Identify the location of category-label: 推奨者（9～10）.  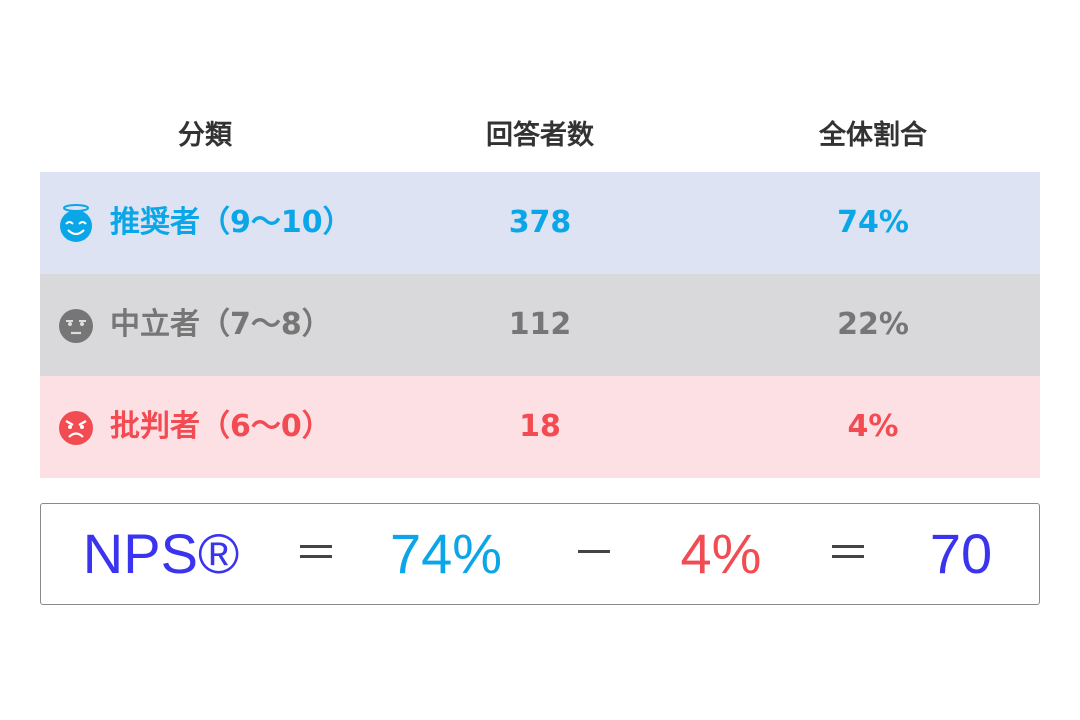
(231, 222).